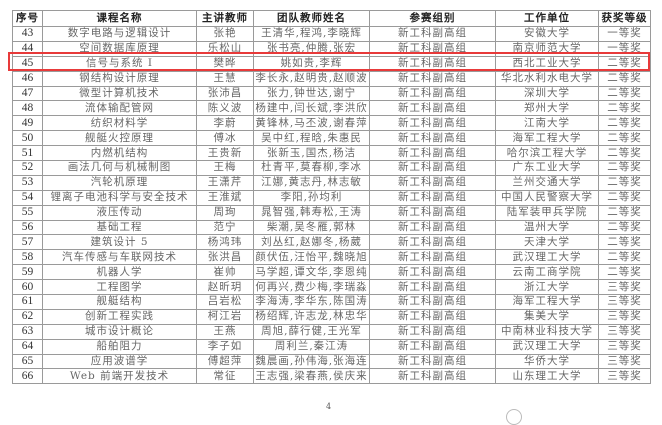  I want to click on cell-lecturer: 张艳, so click(225, 34).